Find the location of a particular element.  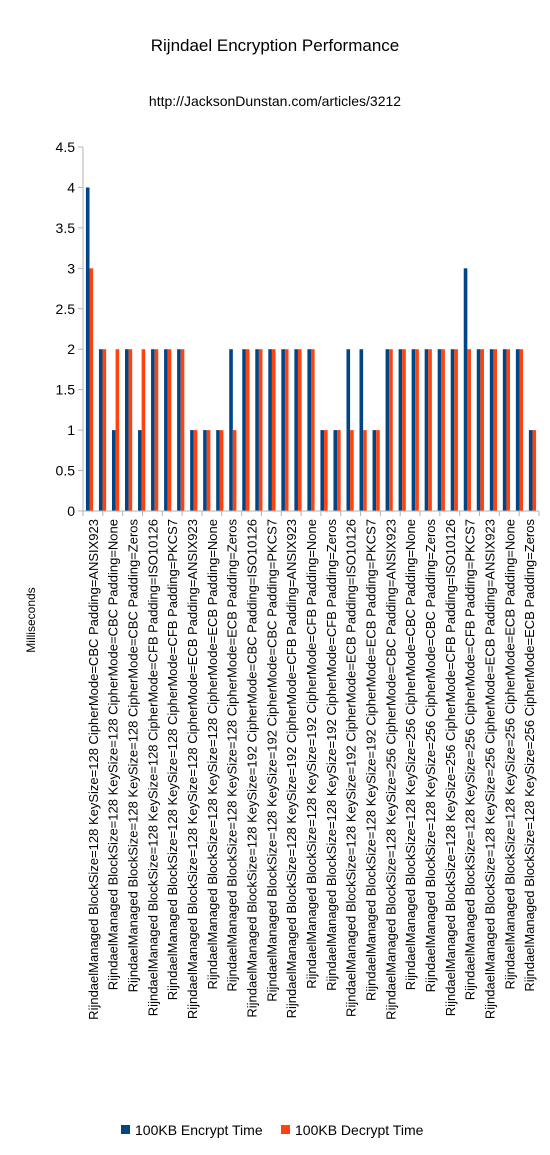

legend-swatch-decrypt is located at coordinates (285, 1129).